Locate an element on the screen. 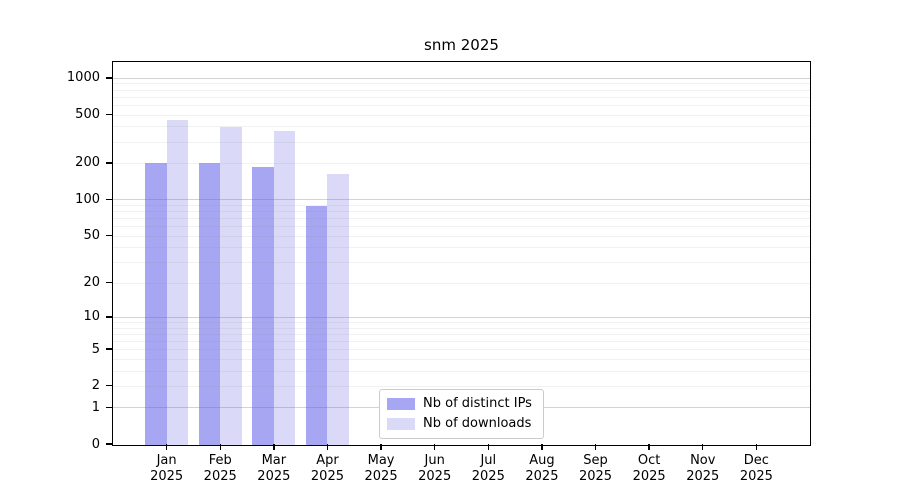  y-tick-label: 1000 is located at coordinates (83, 78).